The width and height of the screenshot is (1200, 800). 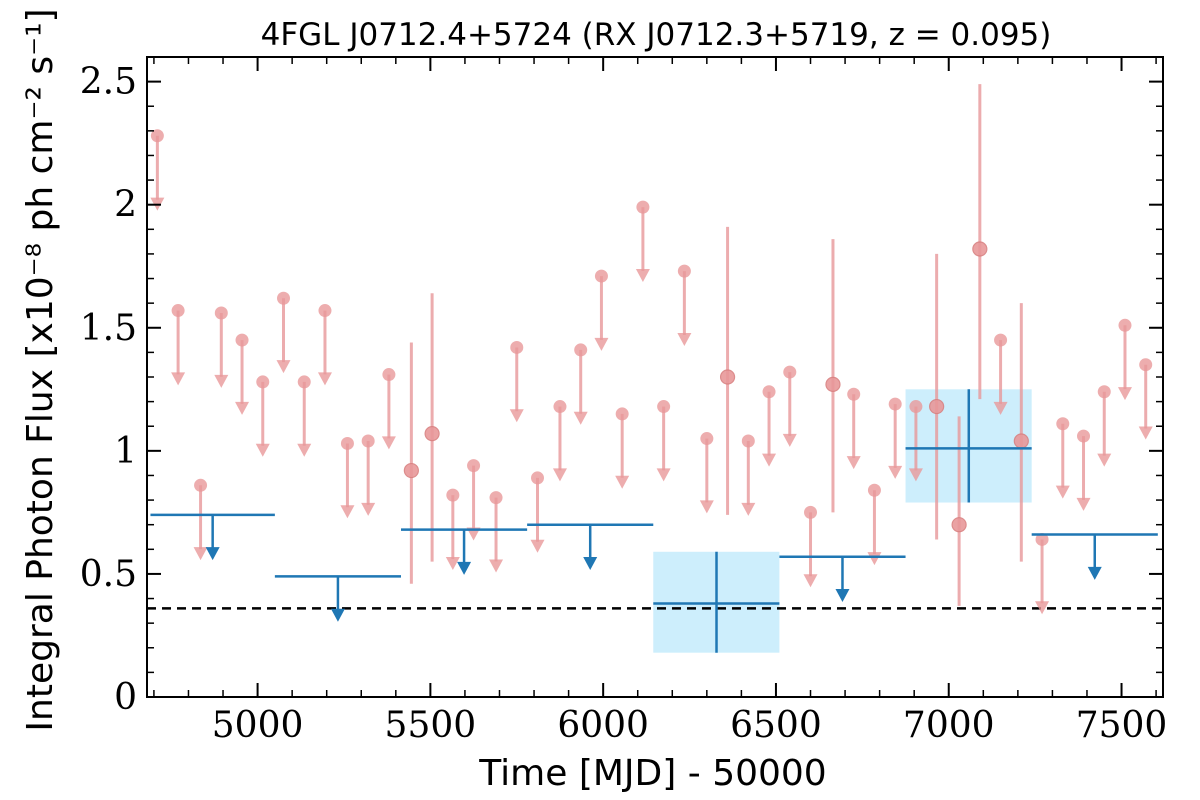 I want to click on x-tick-label: 6000, so click(x=603, y=725).